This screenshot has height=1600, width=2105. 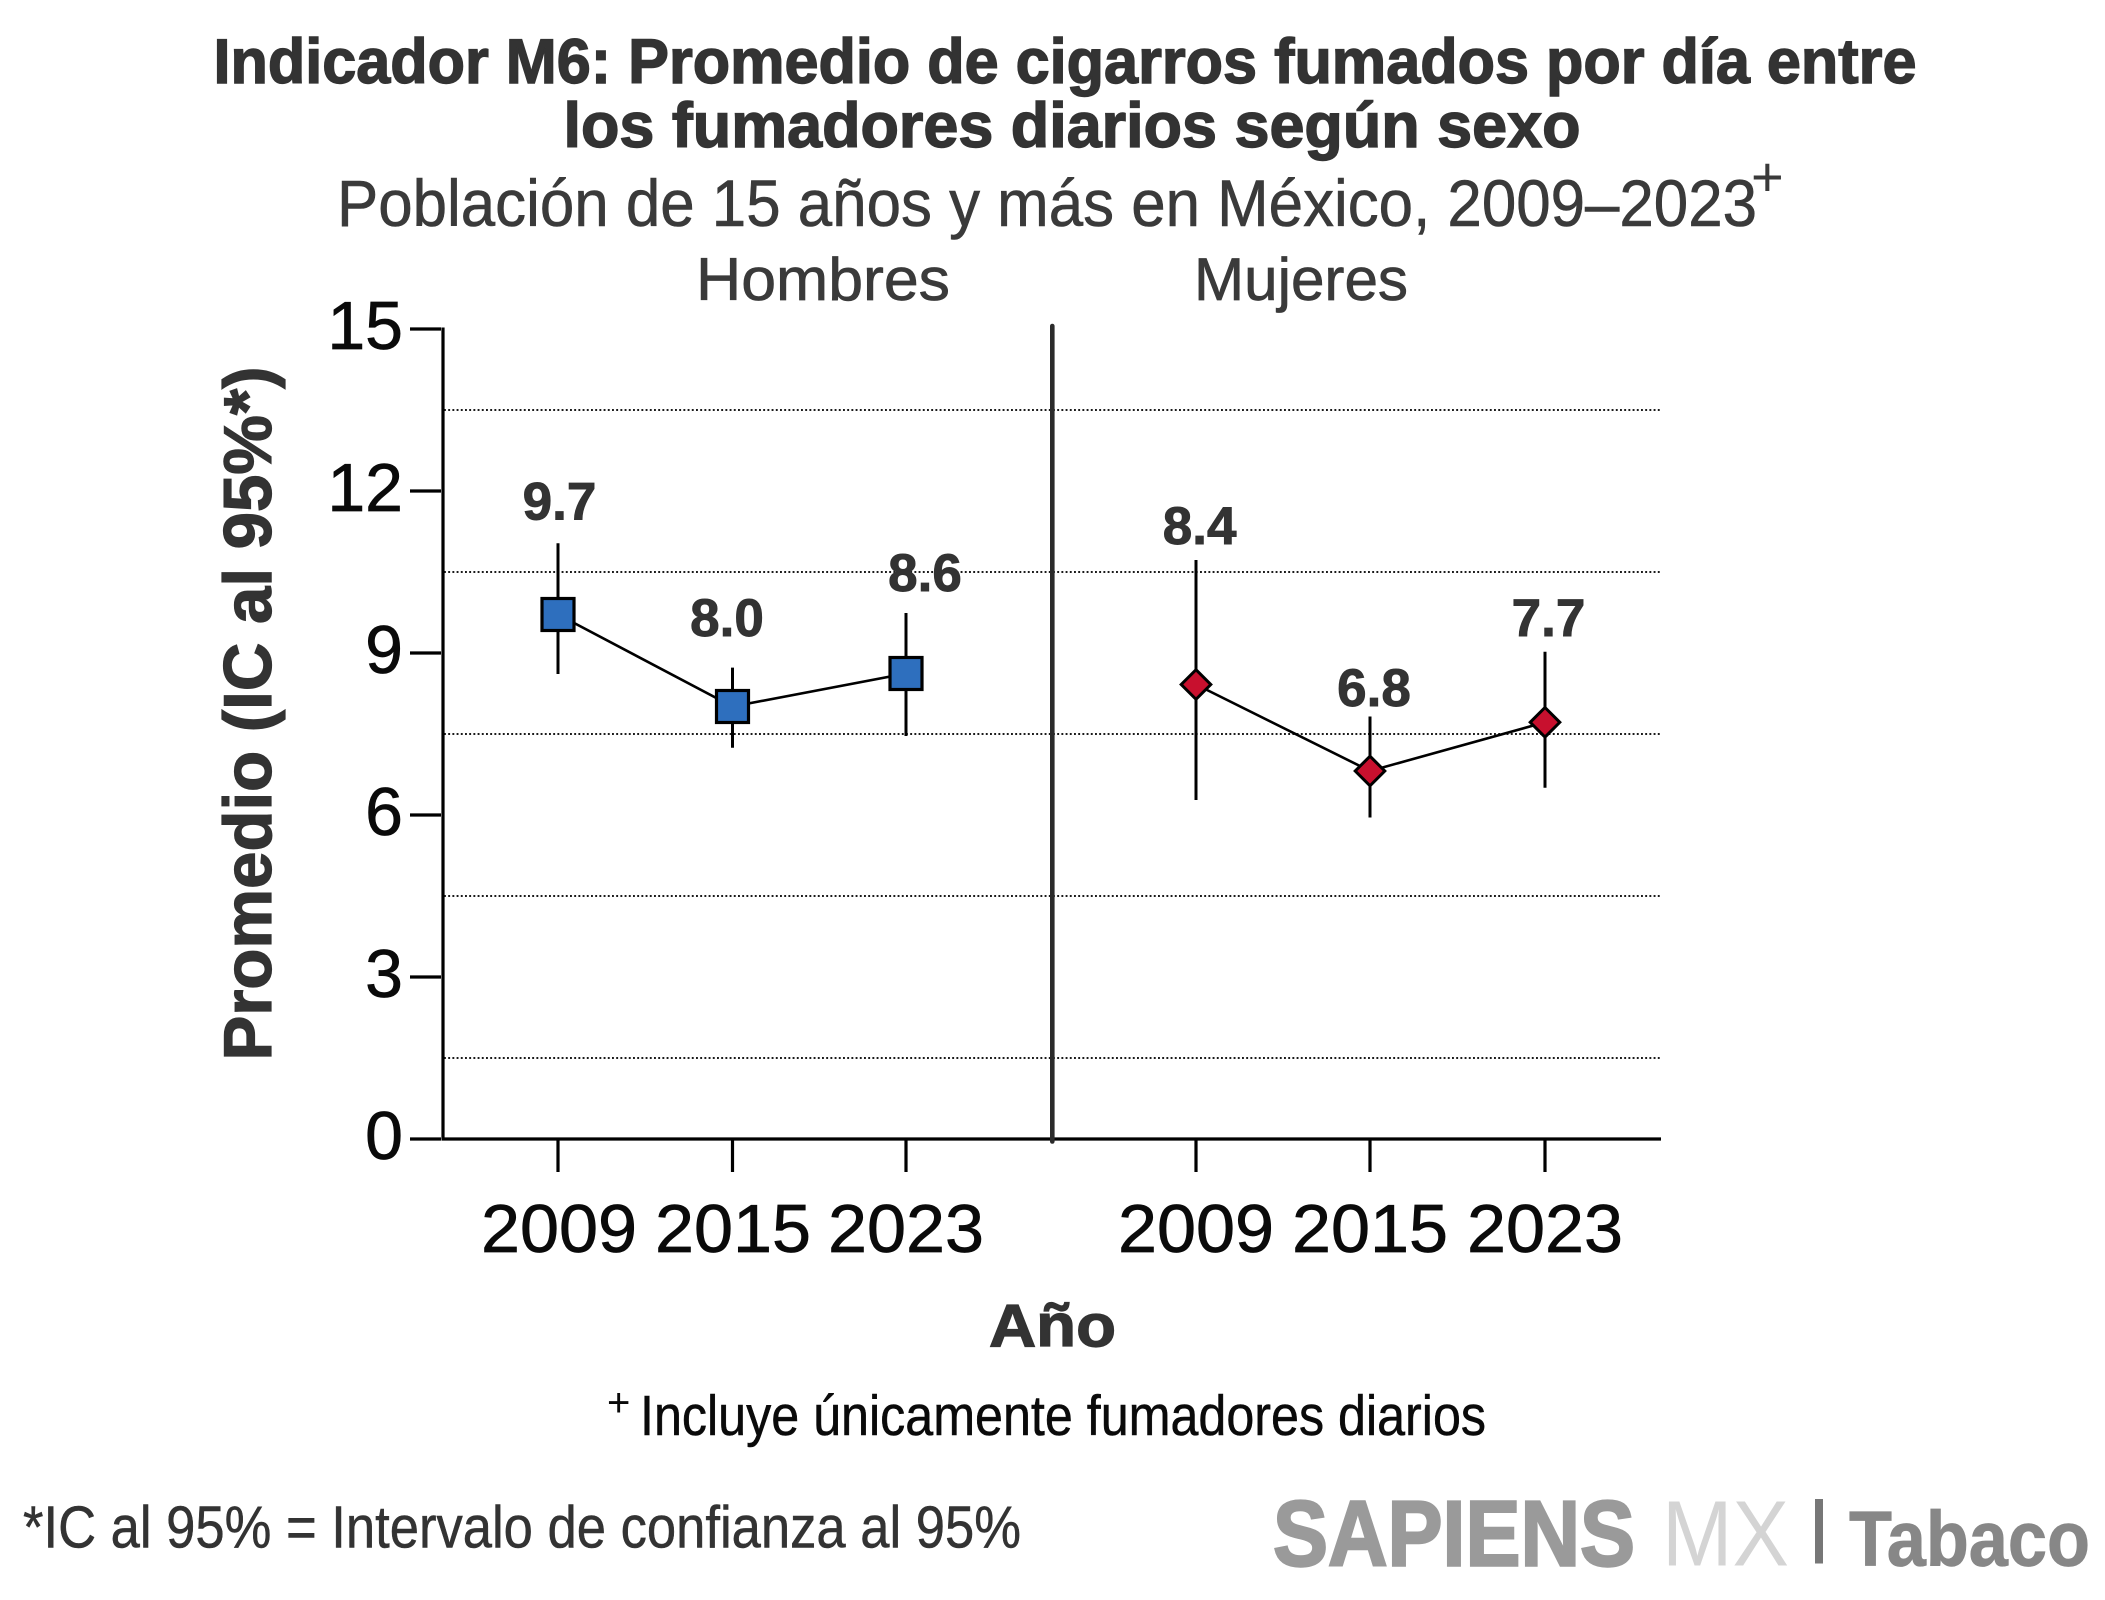 What do you see at coordinates (1072, 126) in the screenshot?
I see `svg-text:los fumadores diarios según se: los fumadores diarios según sexo` at bounding box center [1072, 126].